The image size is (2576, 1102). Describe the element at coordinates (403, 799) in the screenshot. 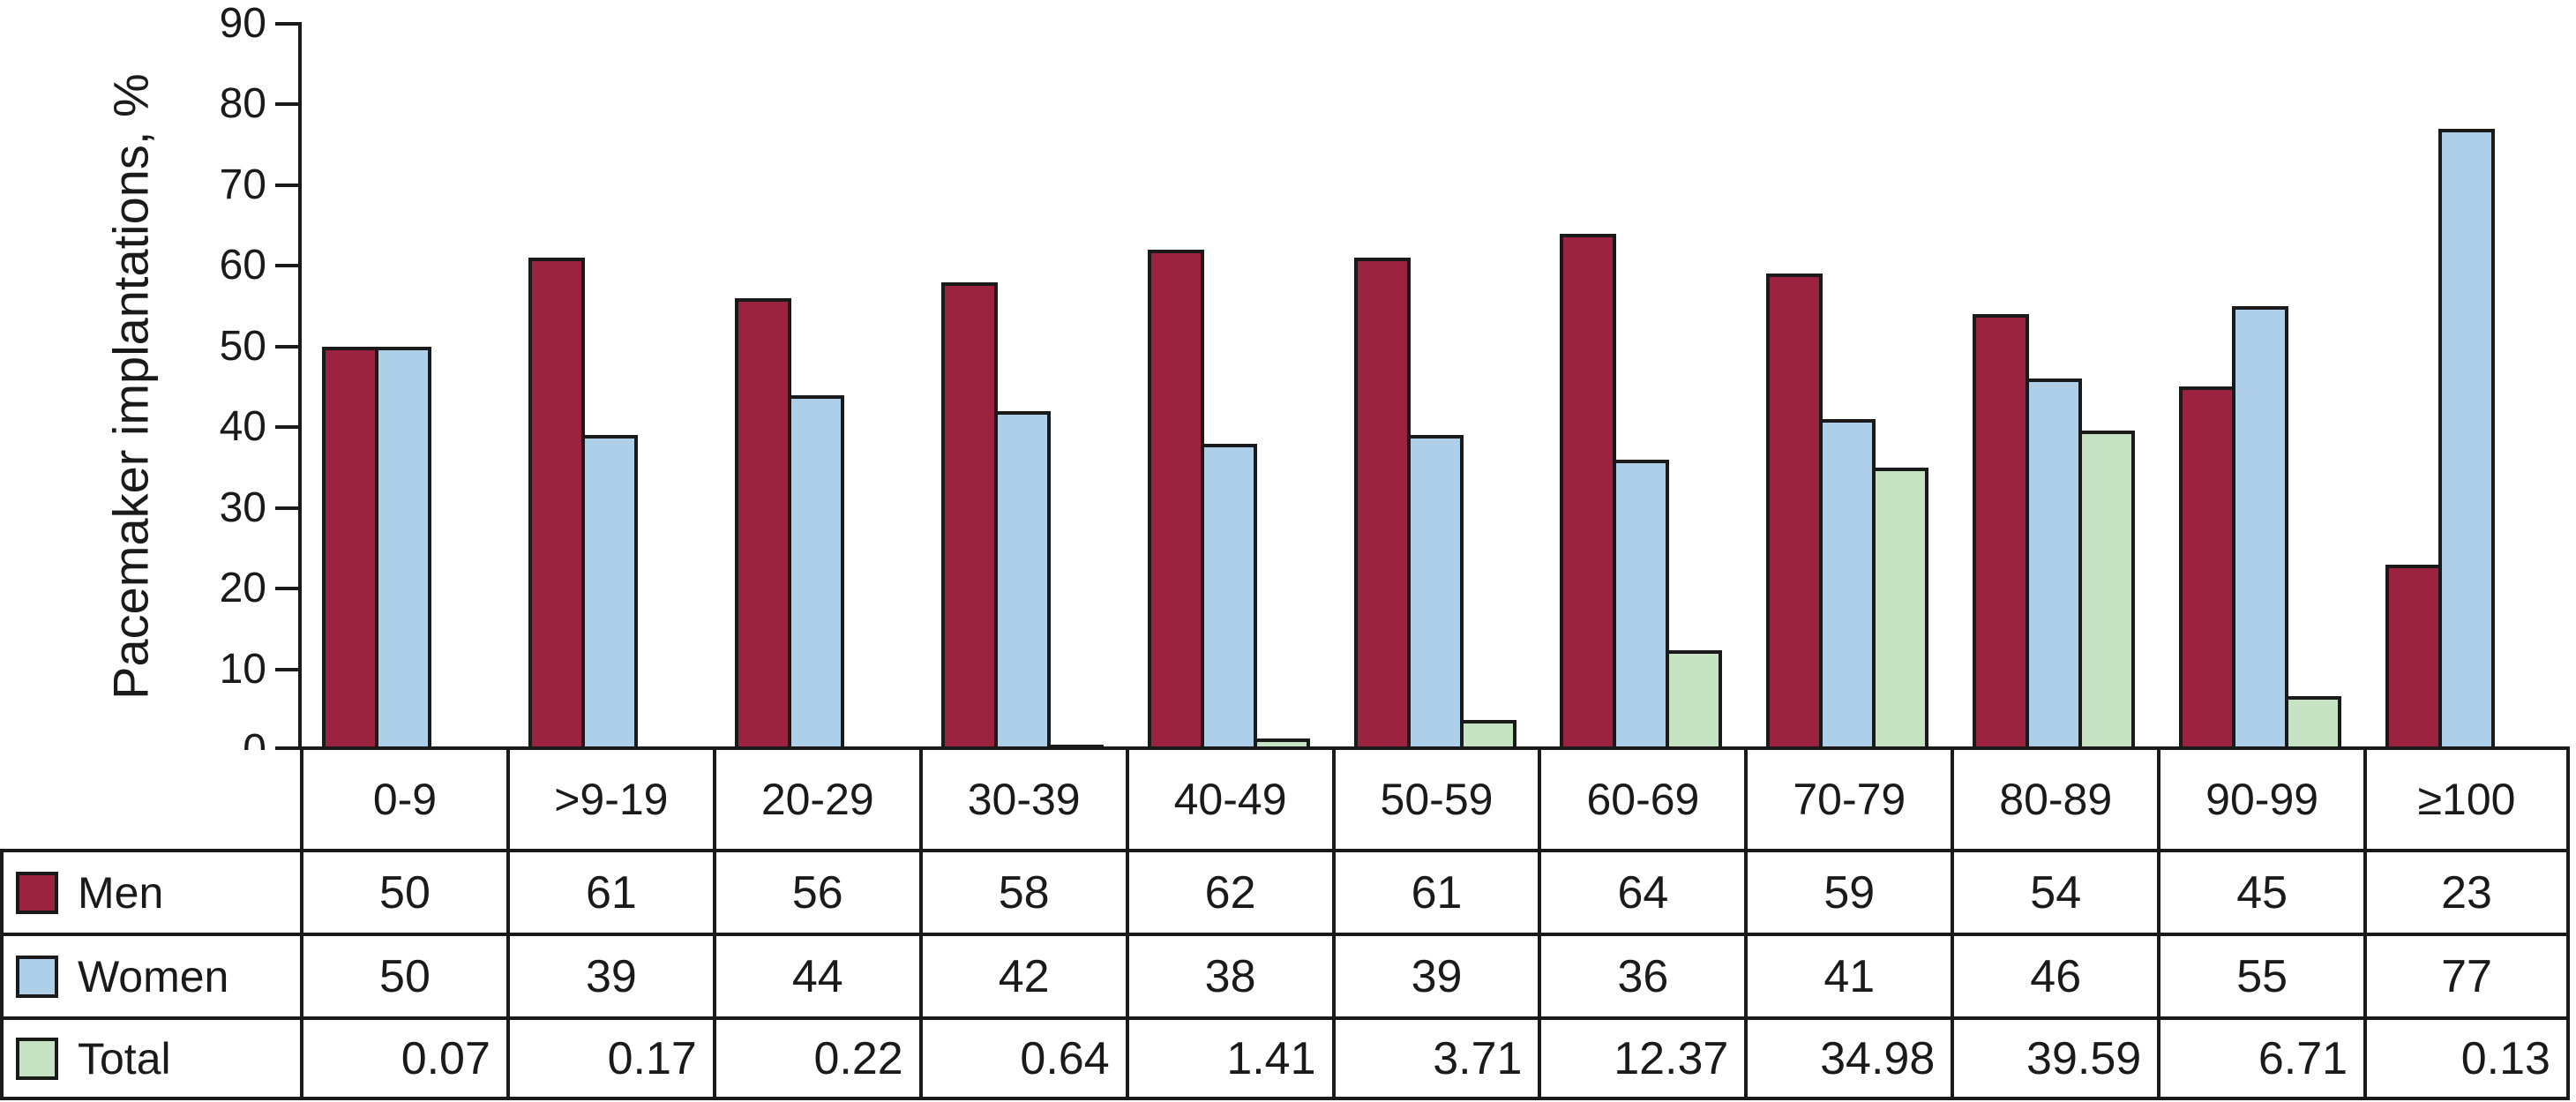

I see `category-cell-0-9: 0-9` at that location.